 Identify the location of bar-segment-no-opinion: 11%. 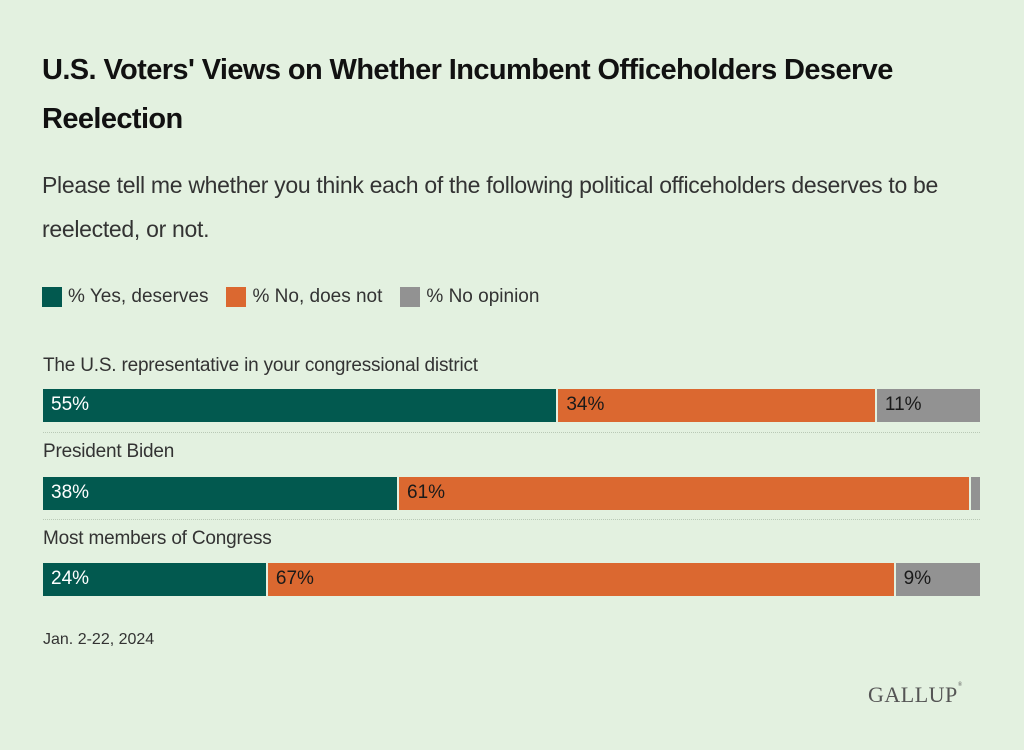
(928, 405).